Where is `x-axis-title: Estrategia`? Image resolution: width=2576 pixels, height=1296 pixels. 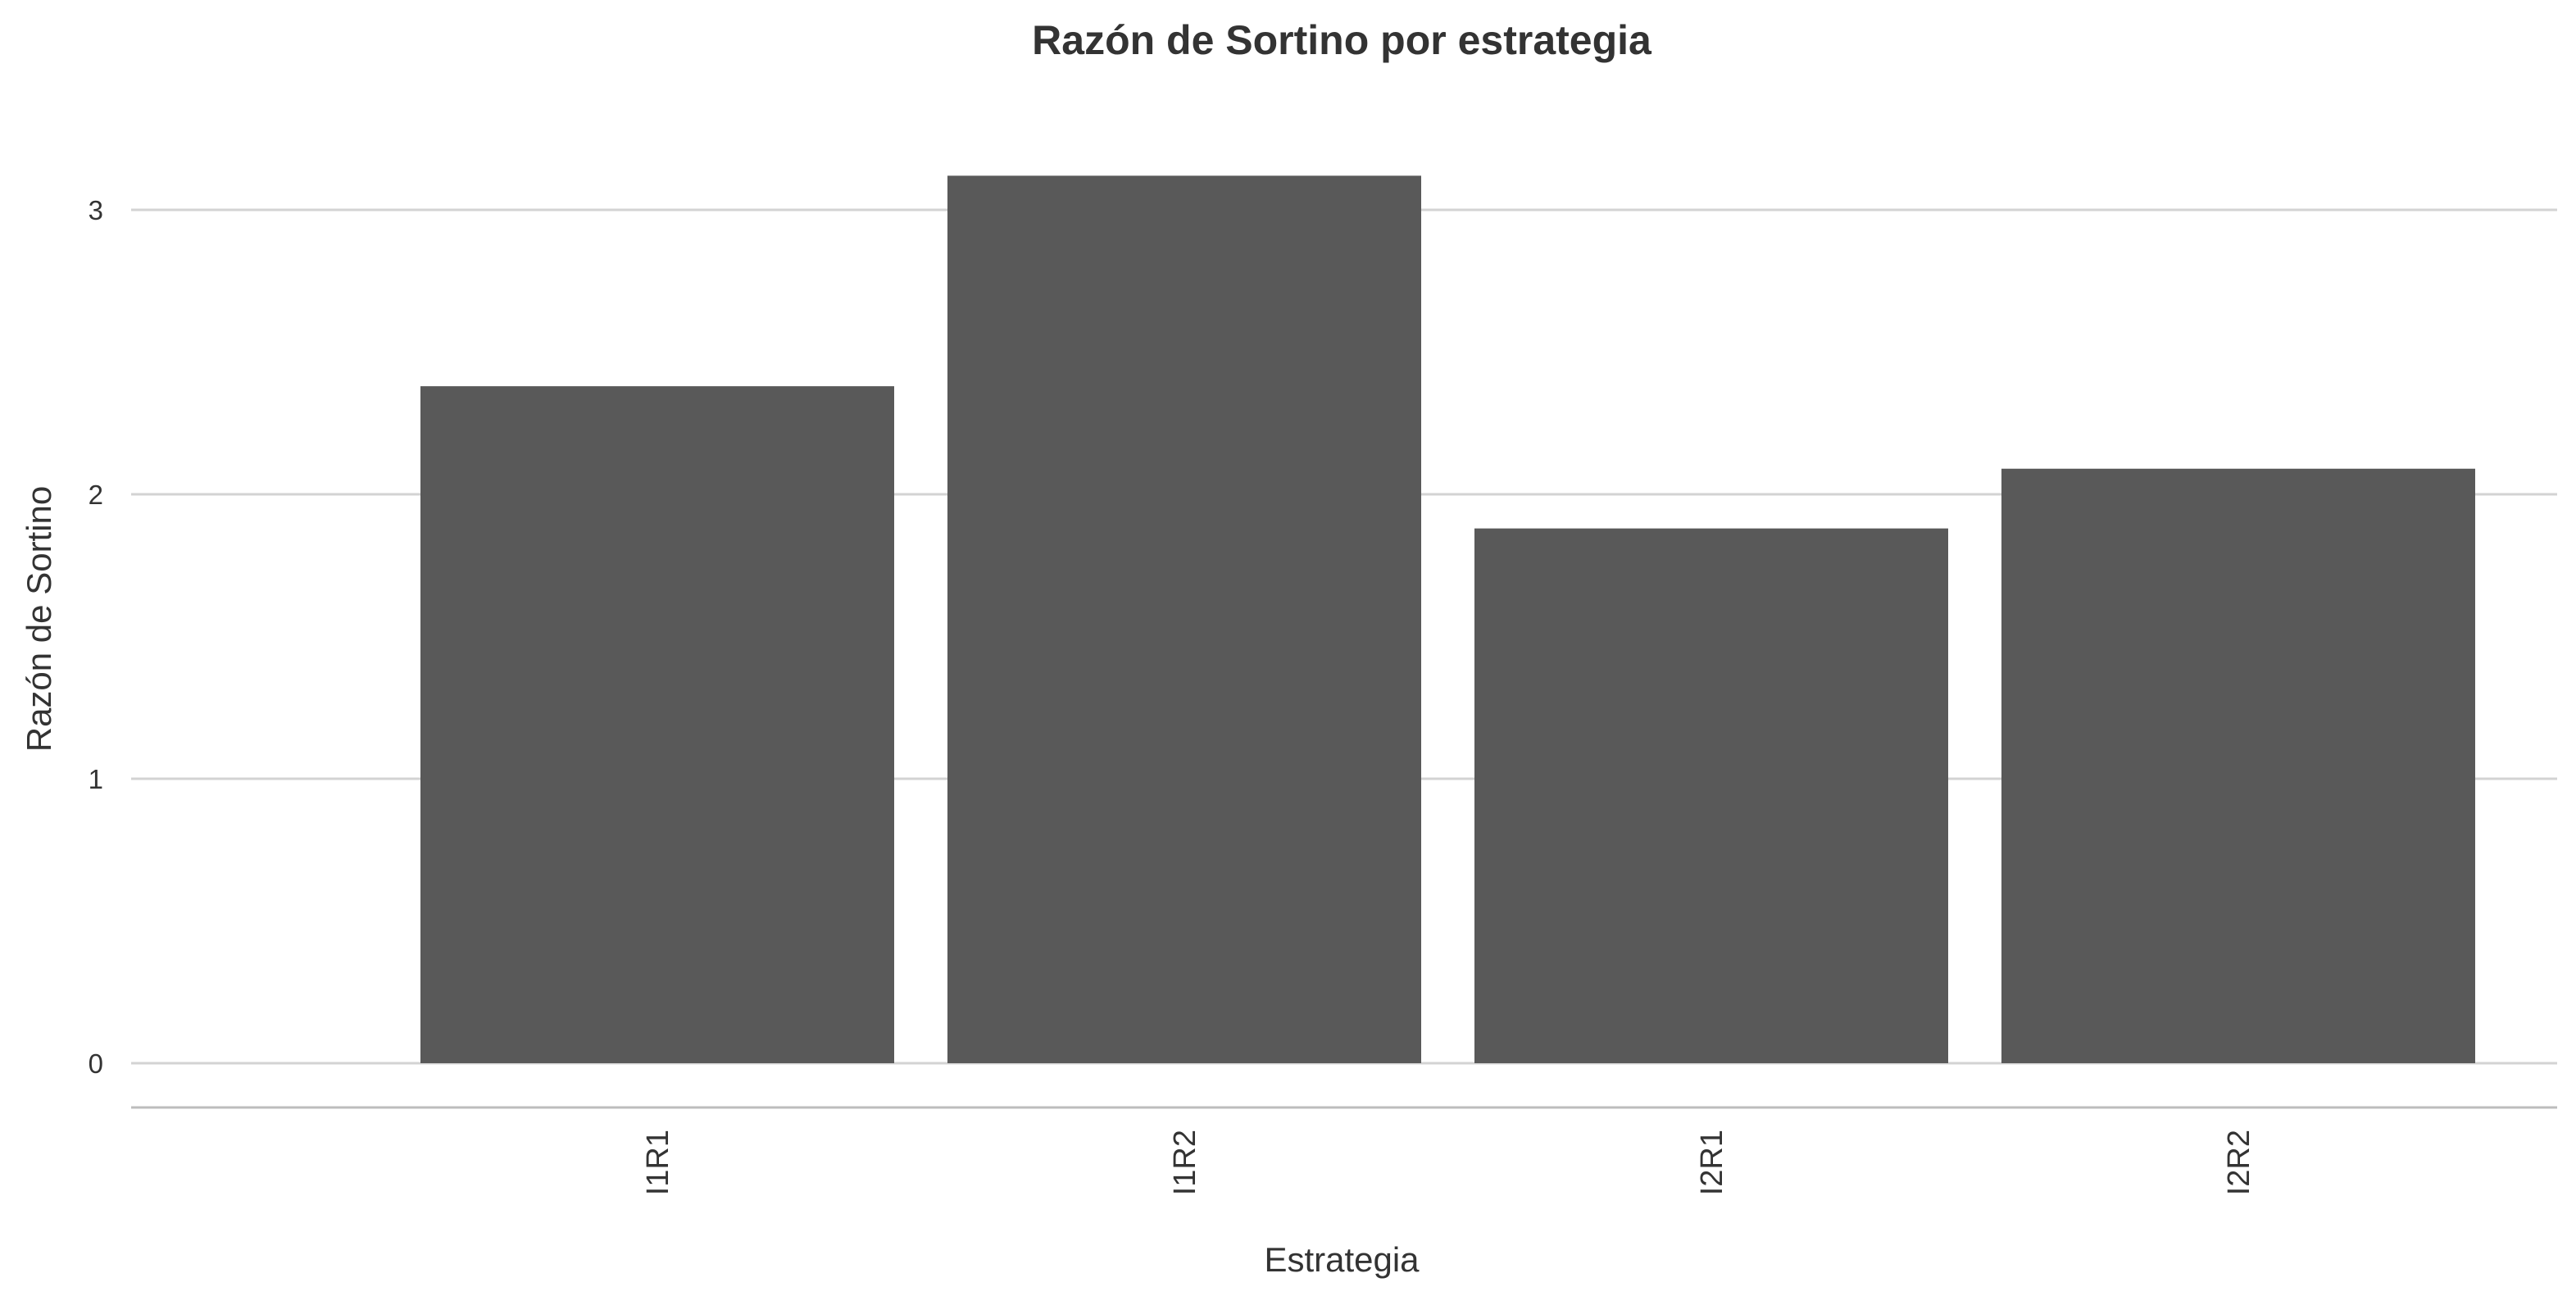 x-axis-title: Estrategia is located at coordinates (1342, 1259).